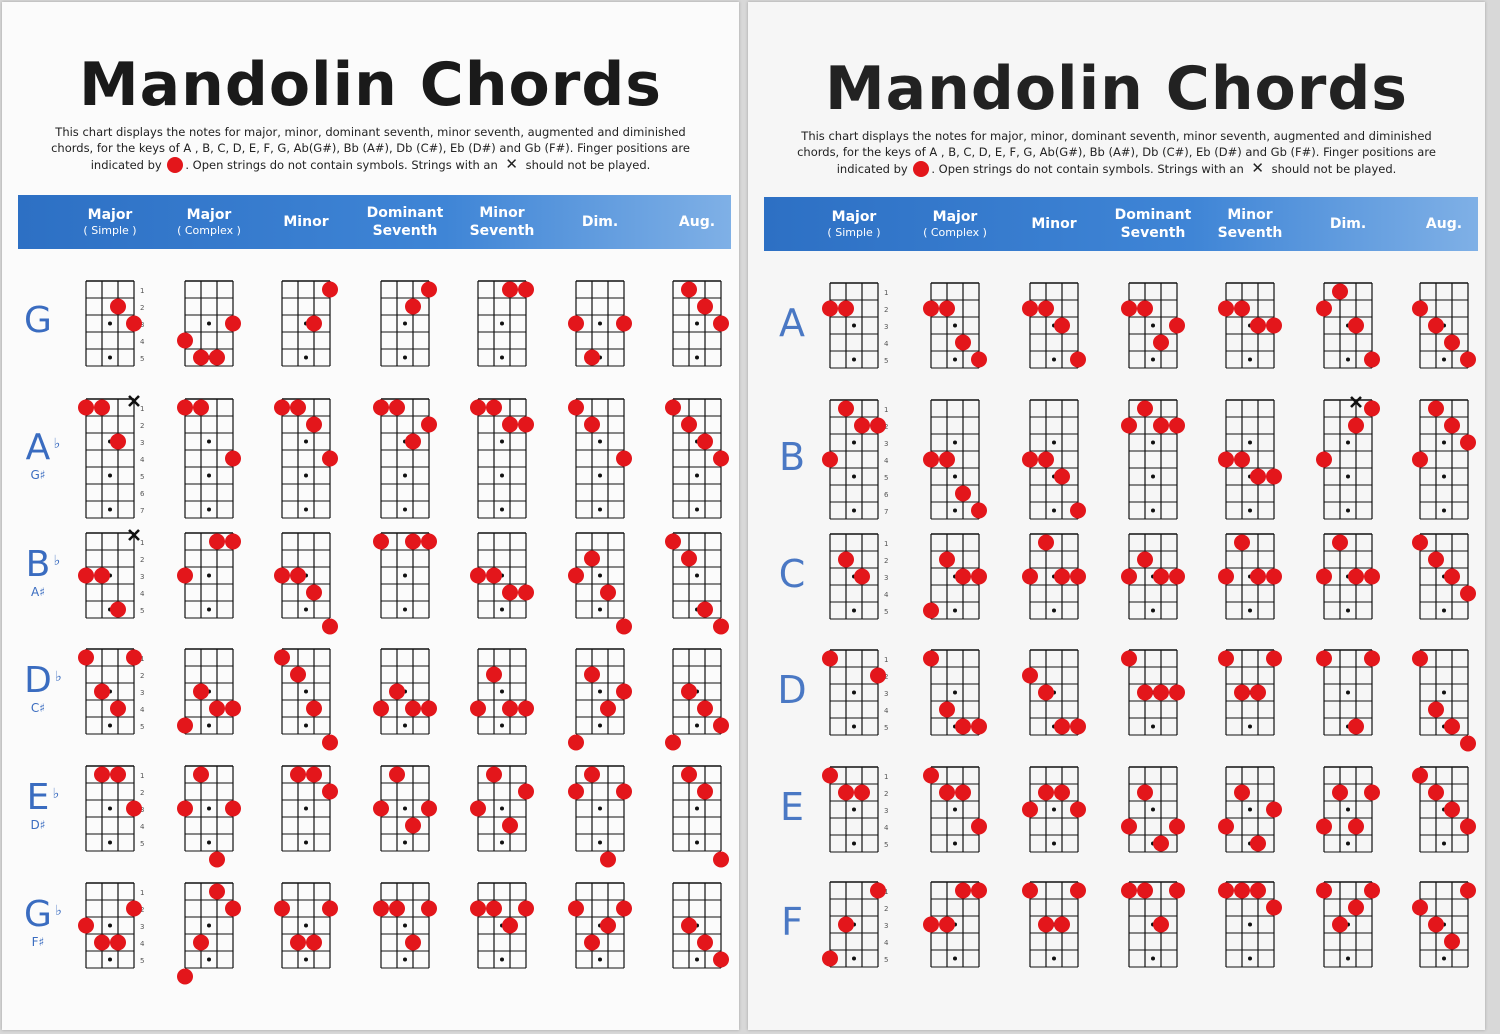  I want to click on flat-sign: ♭, so click(58, 676).